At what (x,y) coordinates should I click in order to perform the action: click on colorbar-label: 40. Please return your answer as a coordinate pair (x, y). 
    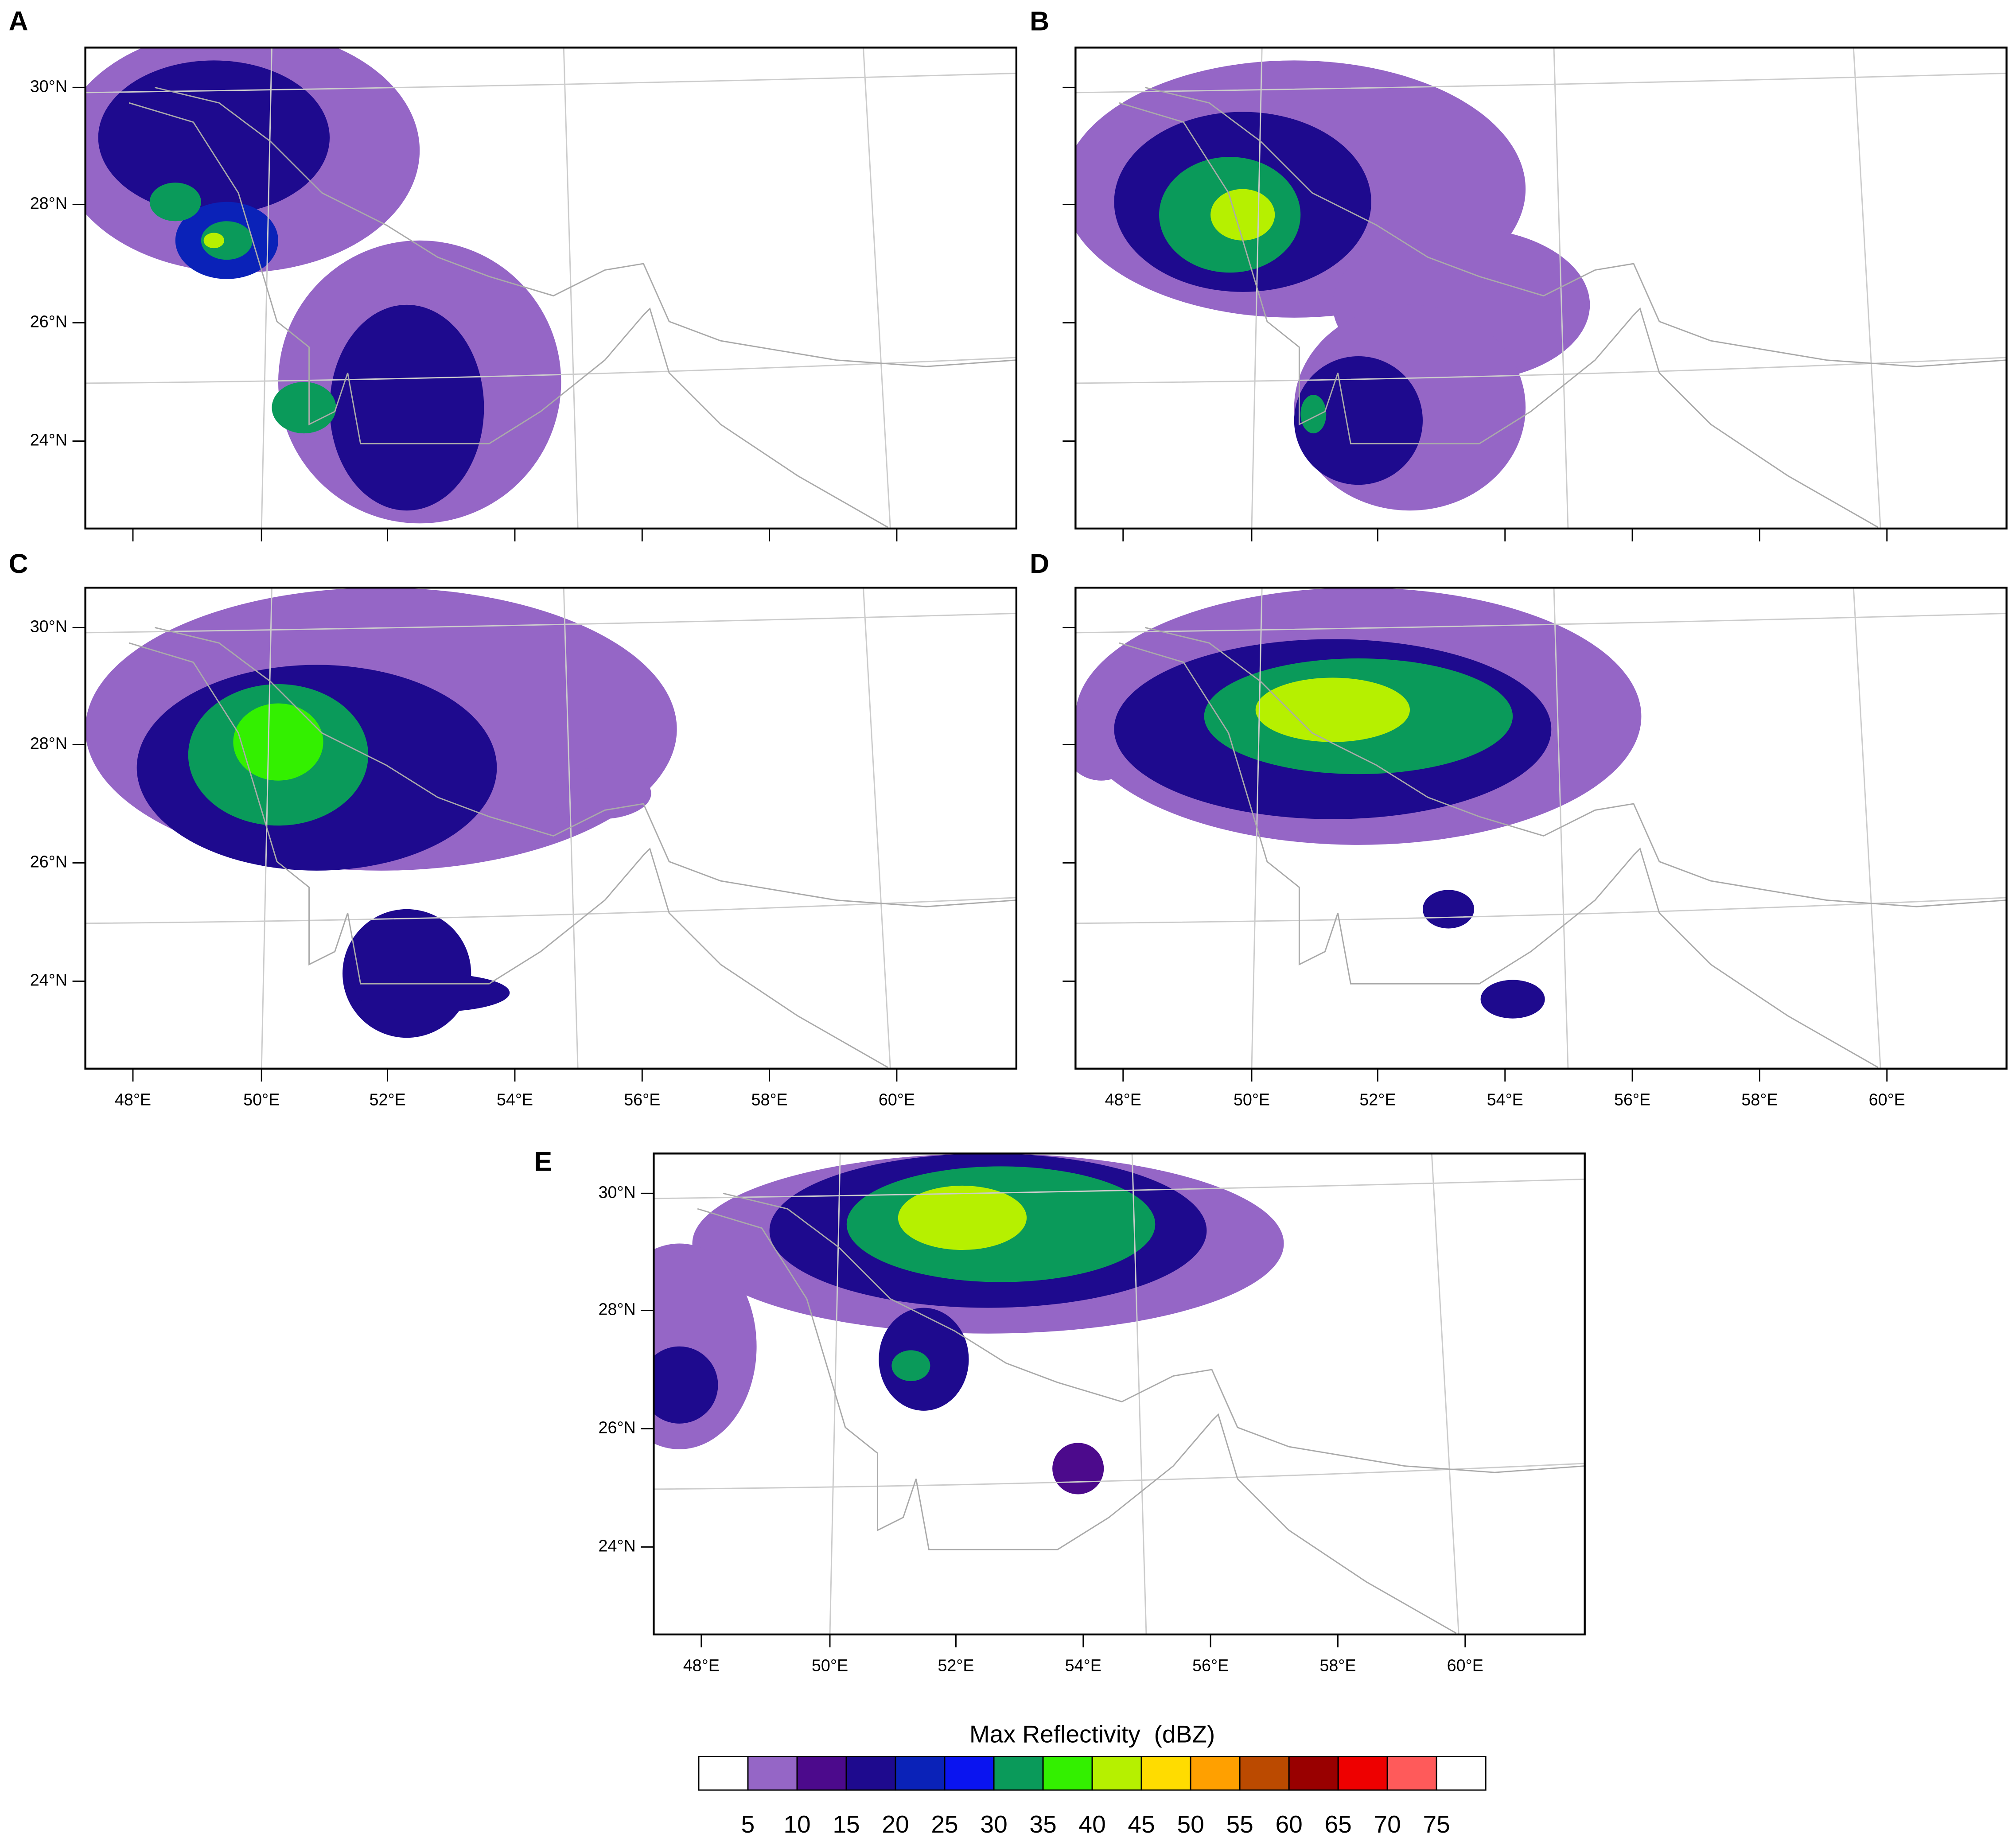
    Looking at the image, I should click on (1092, 1824).